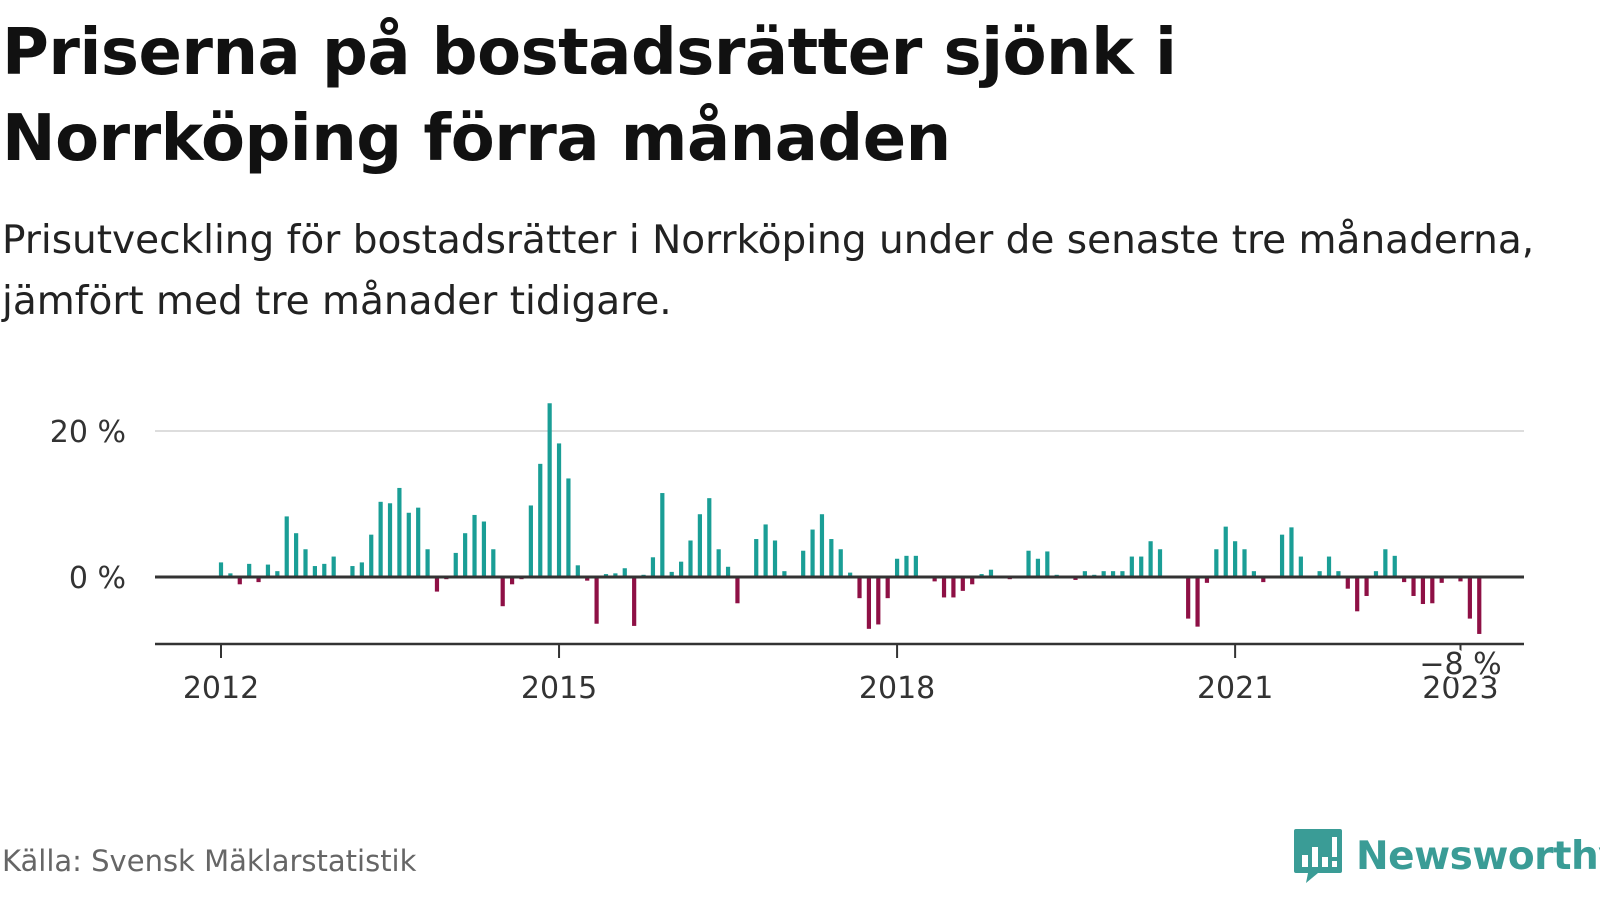 Image resolution: width=1600 pixels, height=900 pixels. Describe the element at coordinates (1460, 664) in the screenshot. I see `highlight-value-label: −8 %` at that location.